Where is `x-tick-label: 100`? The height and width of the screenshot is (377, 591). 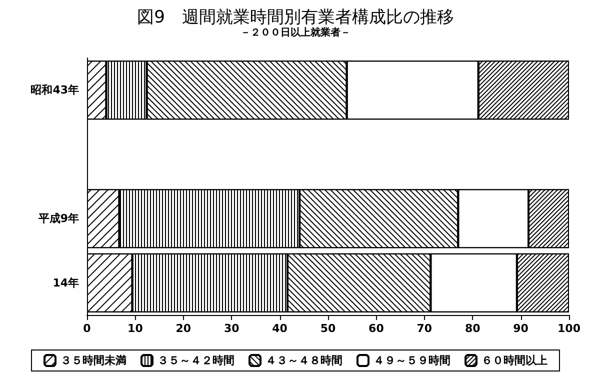
x-tick-label: 100 is located at coordinates (569, 328).